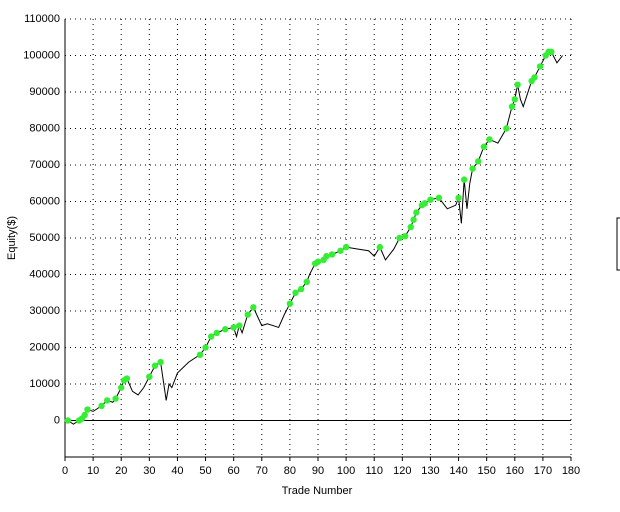 This screenshot has width=620, height=512. Describe the element at coordinates (44, 384) in the screenshot. I see `y-tick-label: 10000` at that location.